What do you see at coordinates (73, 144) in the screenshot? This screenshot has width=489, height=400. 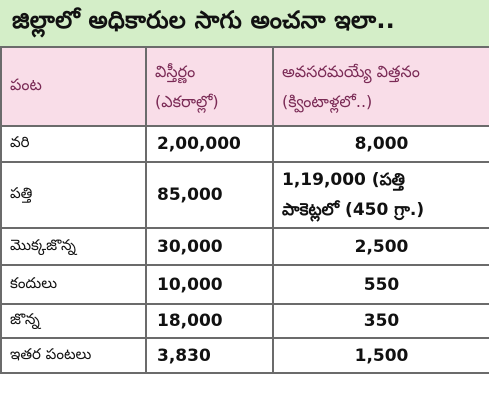 I see `crop-name: వరి` at bounding box center [73, 144].